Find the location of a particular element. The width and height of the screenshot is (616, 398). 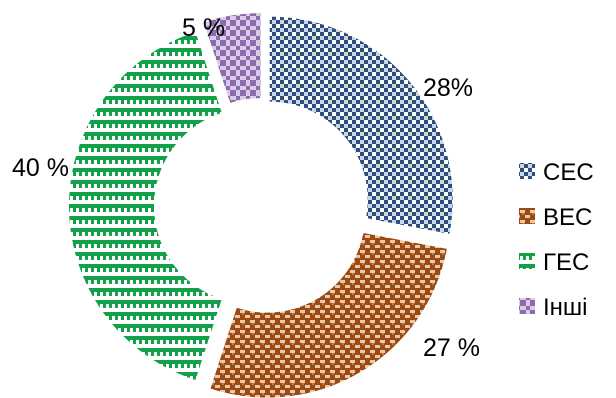

data-label-ses: 28% is located at coordinates (448, 88).